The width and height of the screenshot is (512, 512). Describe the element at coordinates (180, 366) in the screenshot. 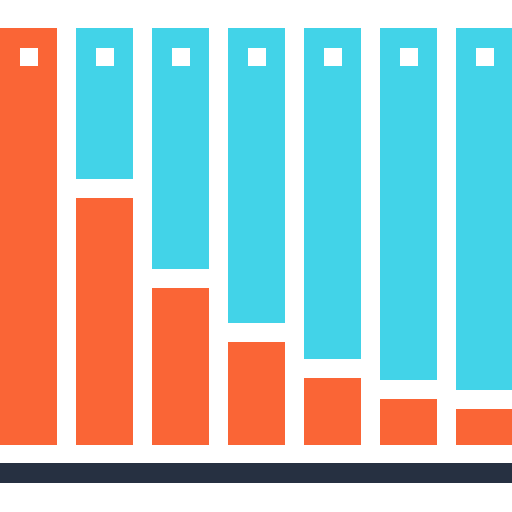

I see `column-3-bottom-segment` at that location.